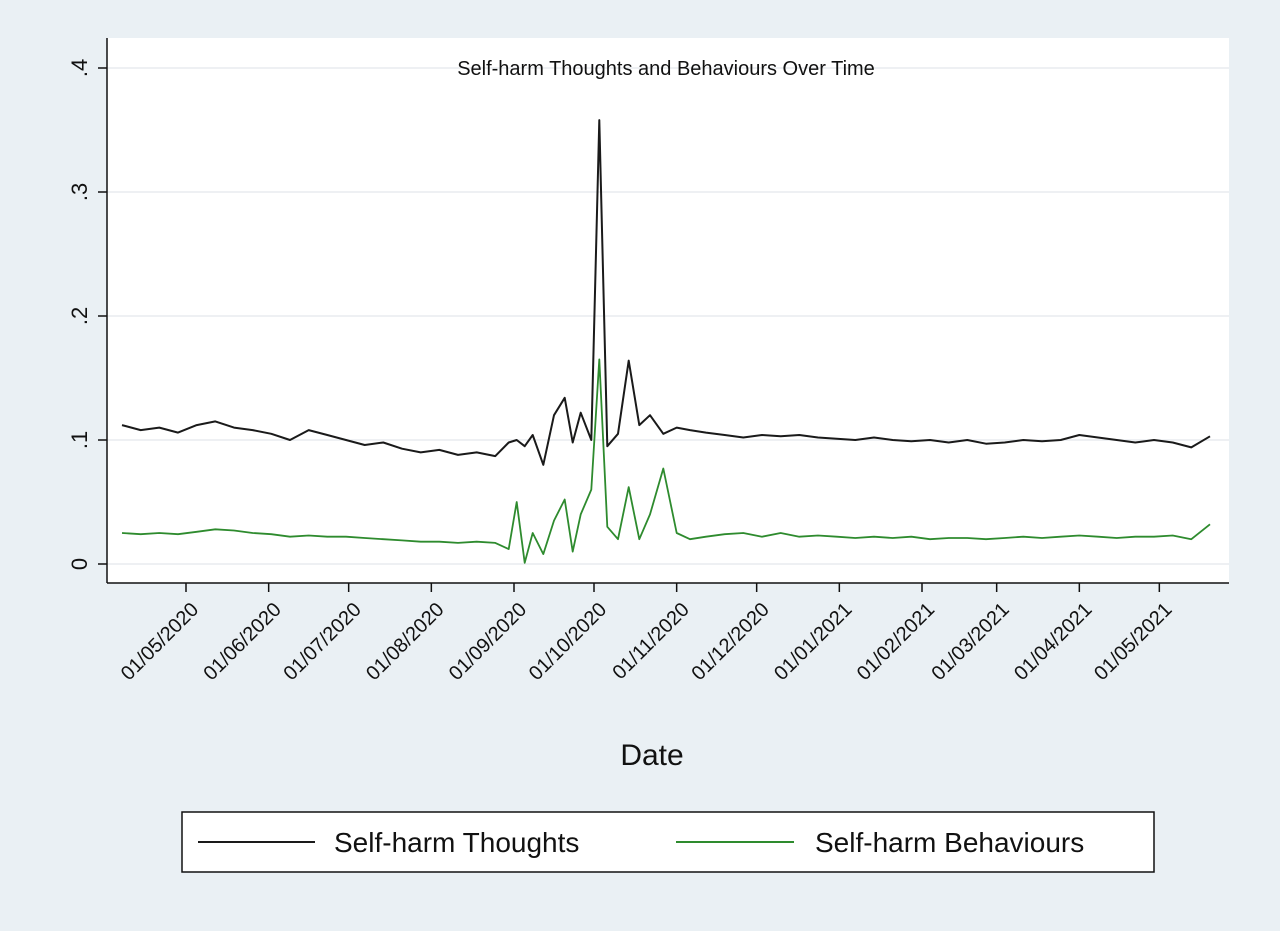 Image resolution: width=1280 pixels, height=931 pixels. I want to click on x-tick-label: 01/01/2021, so click(813, 642).